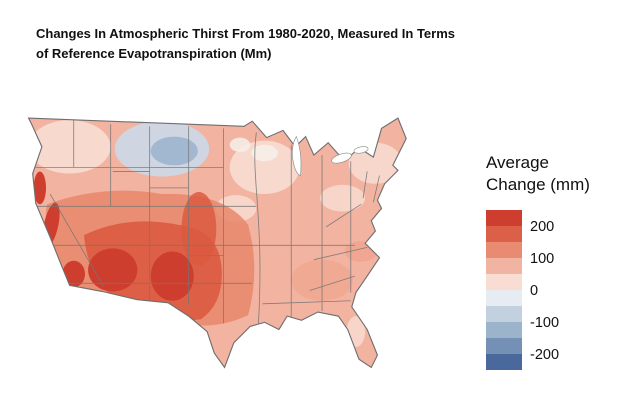 This screenshot has width=620, height=414. I want to click on legend-color-bar: 200 100 0 -100 -200, so click(522, 289).